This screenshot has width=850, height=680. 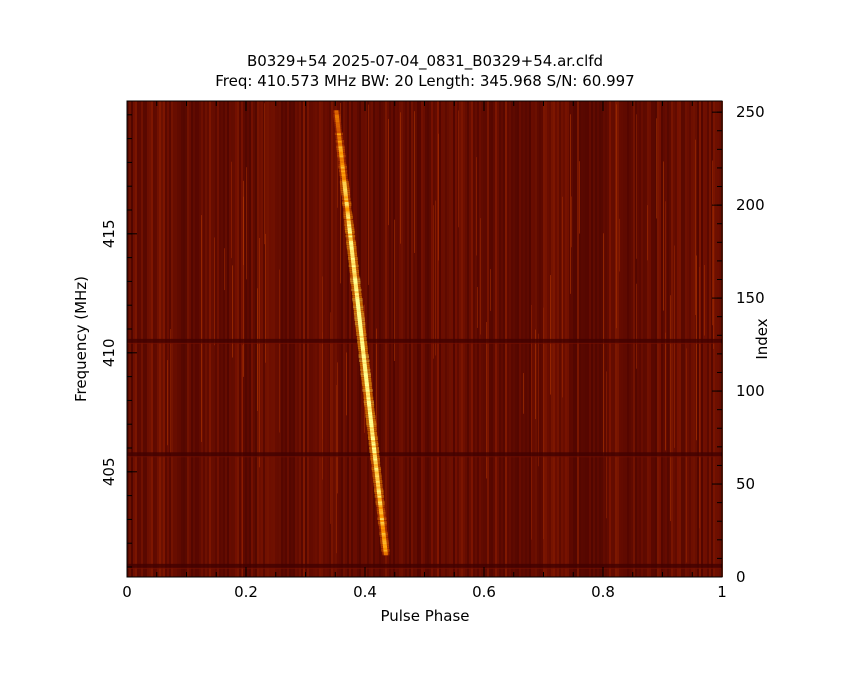 I want to click on y2-tick-label: 150, so click(x=750, y=298).